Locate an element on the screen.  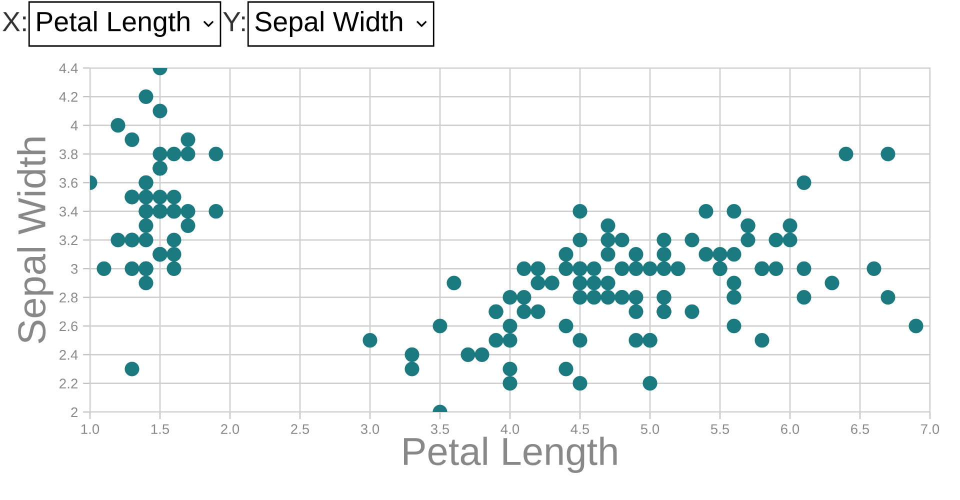
y-tick-label: 2.6 is located at coordinates (69, 326).